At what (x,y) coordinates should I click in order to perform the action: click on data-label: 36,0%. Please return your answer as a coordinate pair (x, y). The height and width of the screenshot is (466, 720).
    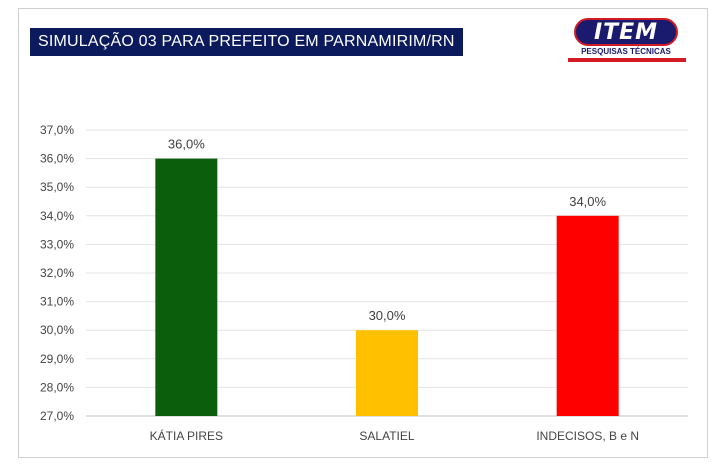
    Looking at the image, I should click on (186, 144).